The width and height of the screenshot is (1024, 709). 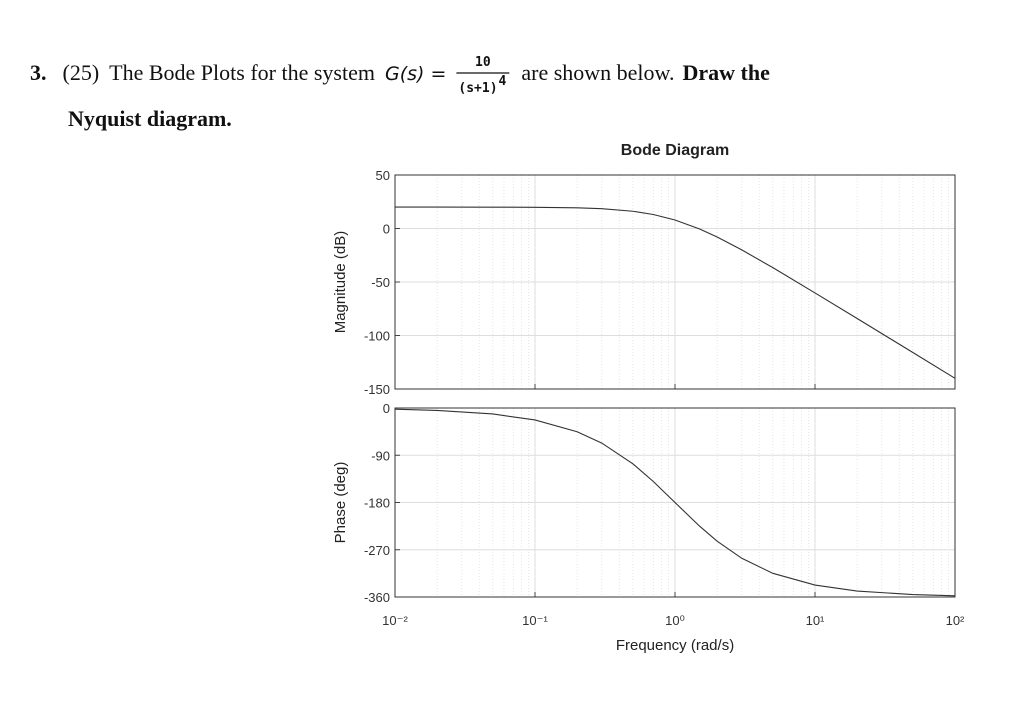 I want to click on denominator: (s+1), so click(x=477, y=88).